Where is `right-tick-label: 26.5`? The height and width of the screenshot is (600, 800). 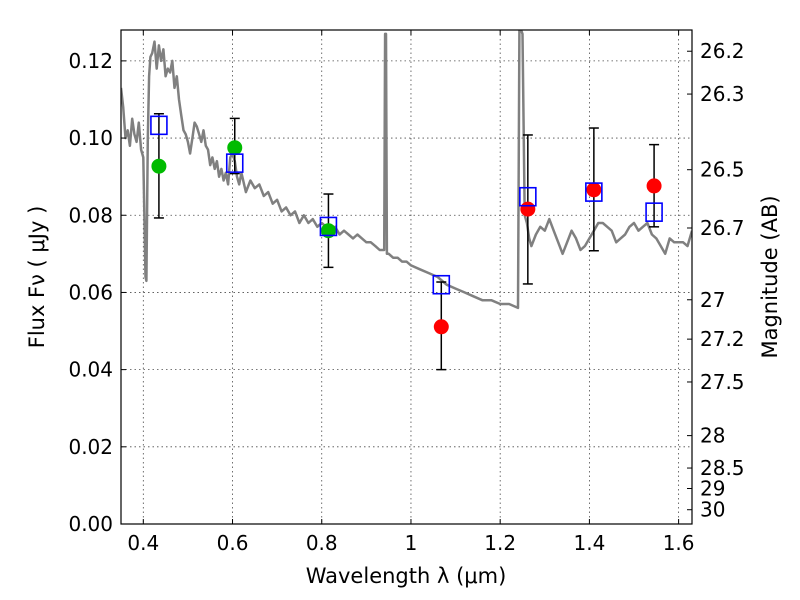
right-tick-label: 26.5 is located at coordinates (722, 170).